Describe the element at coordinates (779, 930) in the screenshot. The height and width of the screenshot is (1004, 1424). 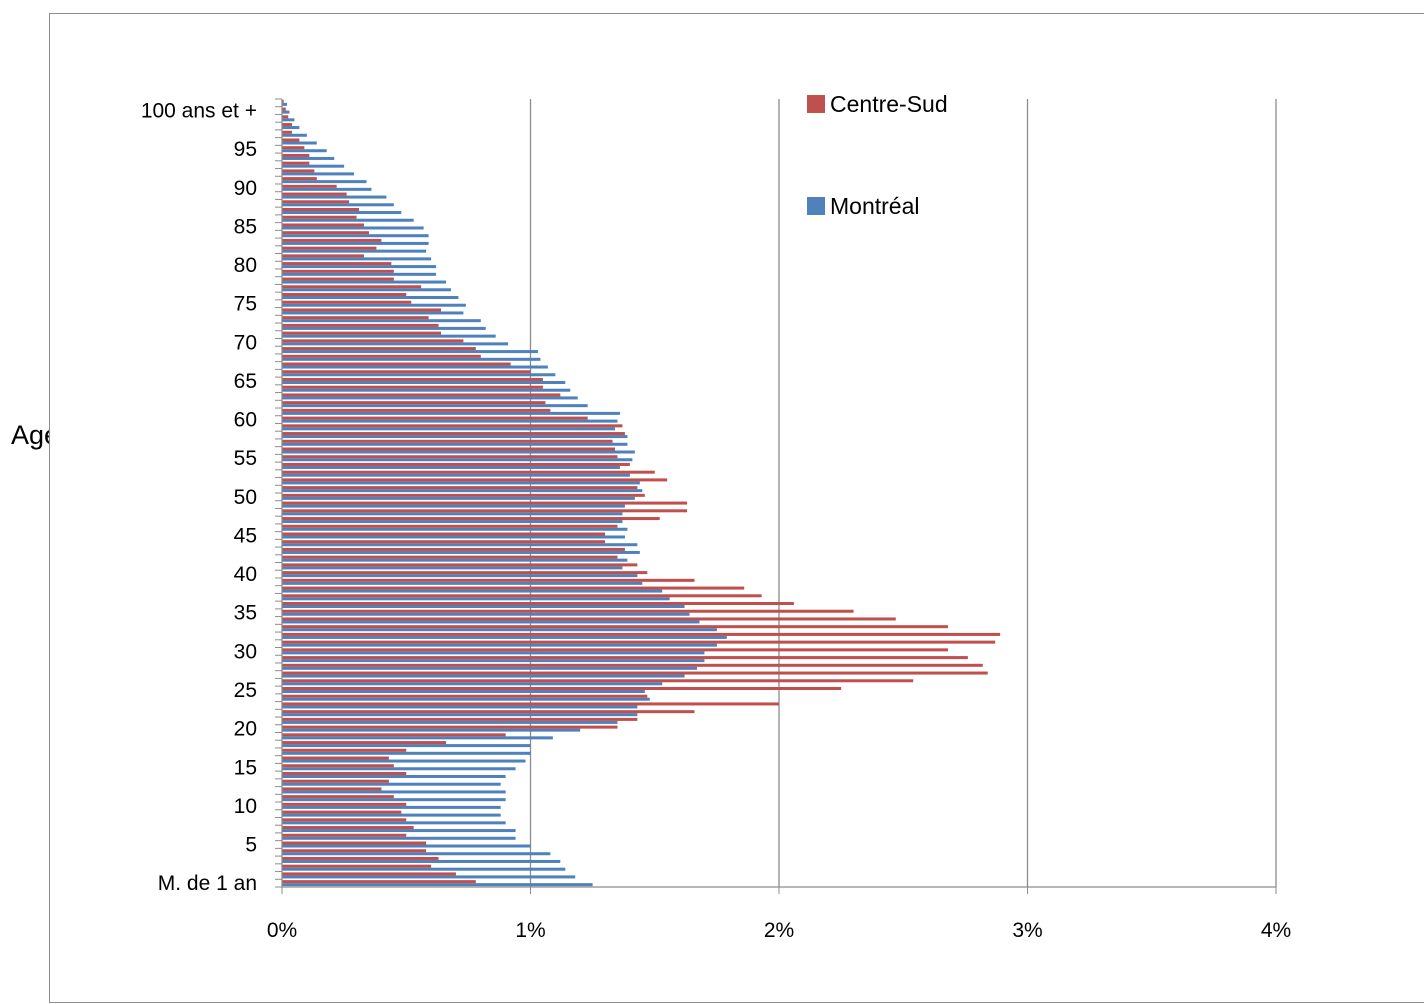
I see `x-tick-label: 2%` at that location.